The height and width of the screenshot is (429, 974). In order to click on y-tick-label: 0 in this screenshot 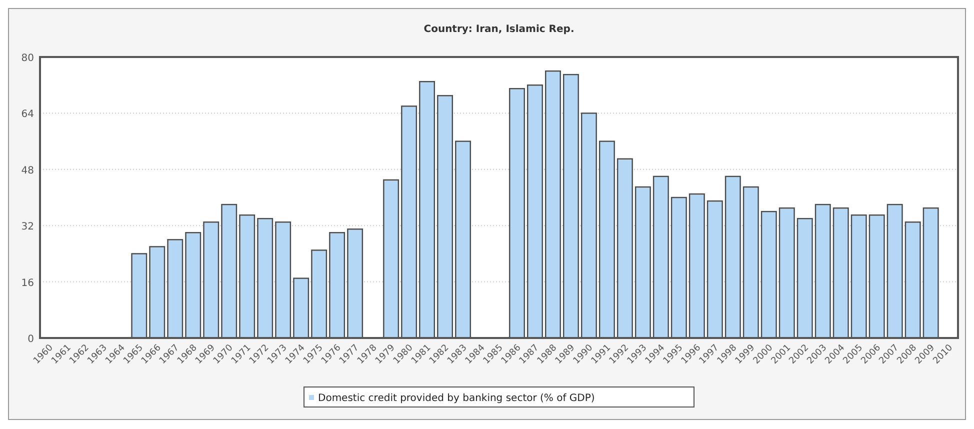, I will do `click(31, 339)`.